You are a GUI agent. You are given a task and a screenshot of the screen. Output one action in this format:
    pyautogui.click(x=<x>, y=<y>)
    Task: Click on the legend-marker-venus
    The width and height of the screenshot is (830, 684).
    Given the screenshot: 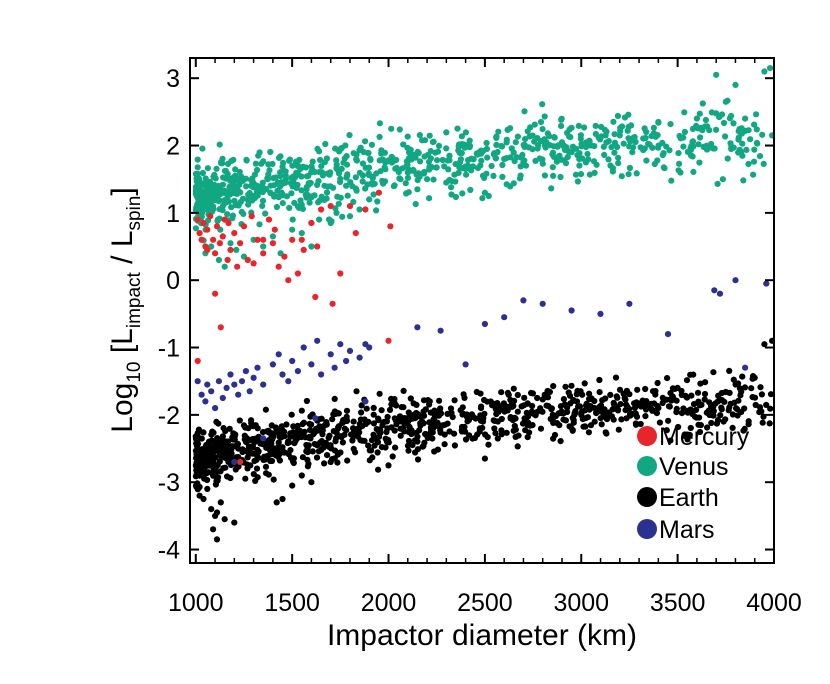 What is the action you would take?
    pyautogui.click(x=647, y=466)
    